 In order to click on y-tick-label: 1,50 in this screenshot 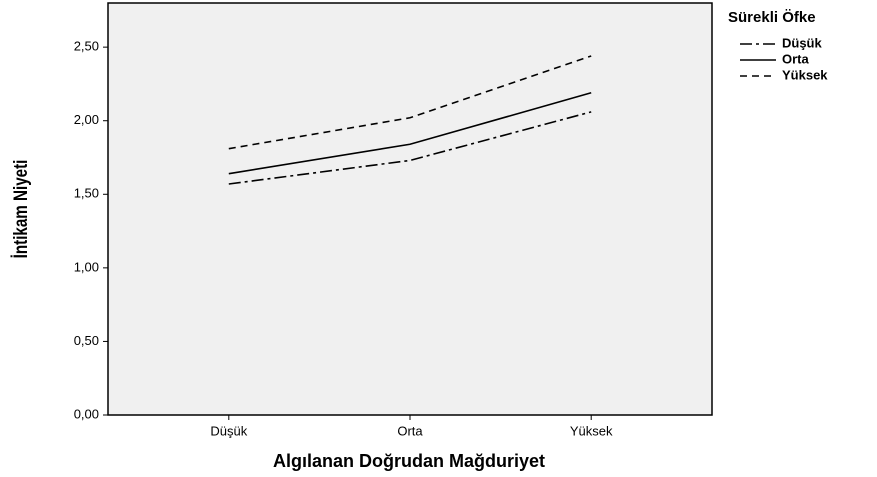, I will do `click(86, 193)`.